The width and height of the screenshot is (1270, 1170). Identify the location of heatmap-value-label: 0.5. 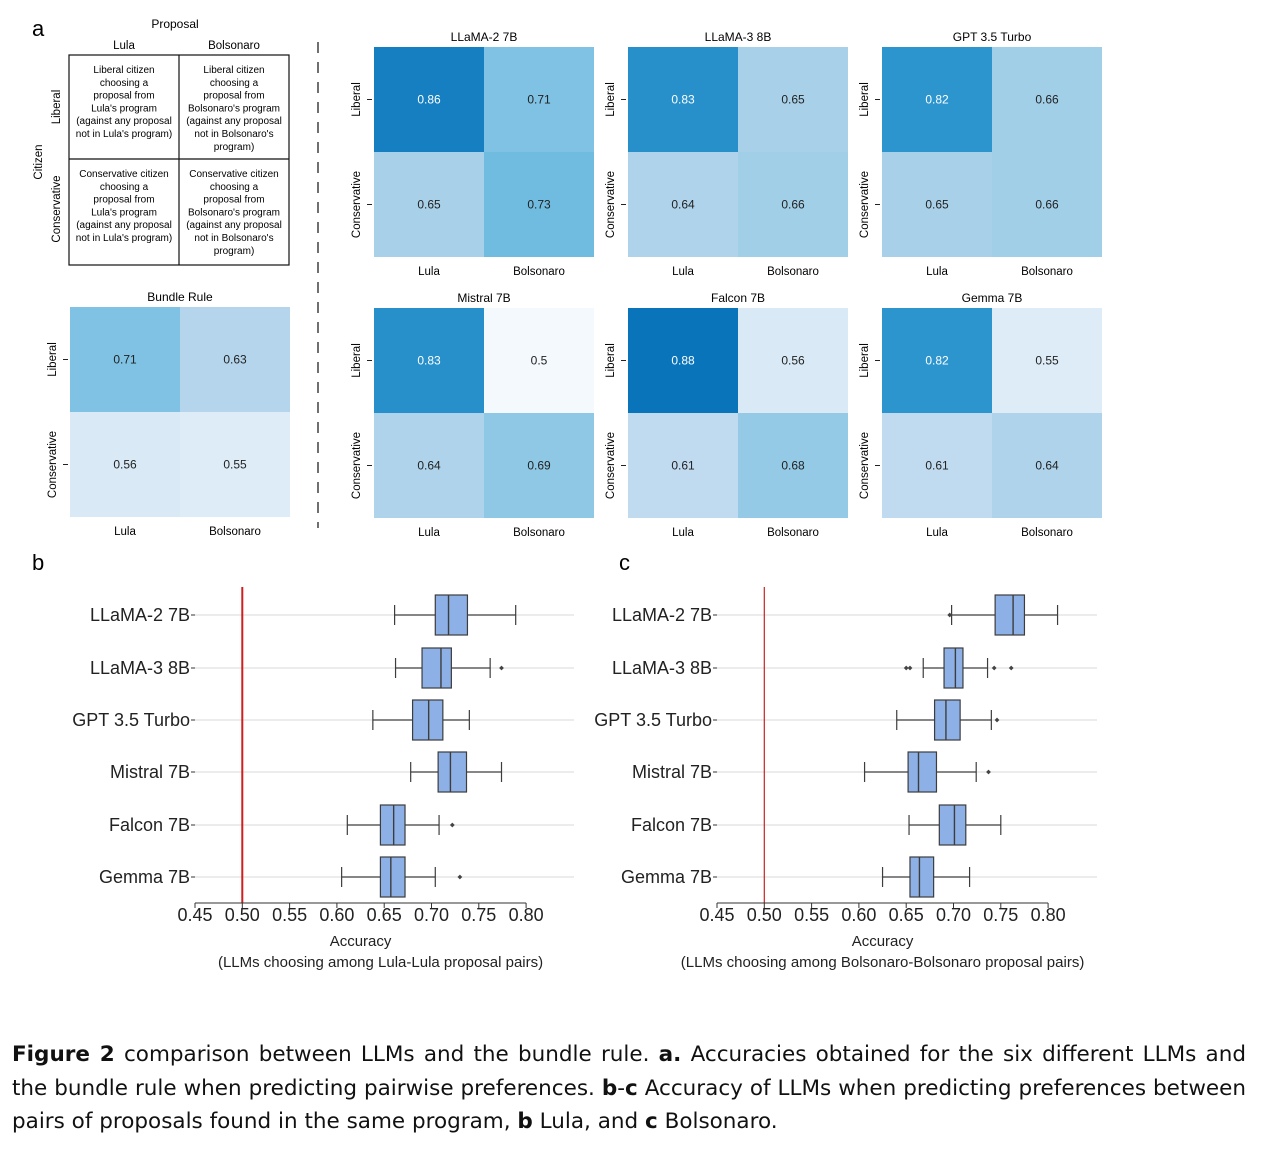
(539, 361).